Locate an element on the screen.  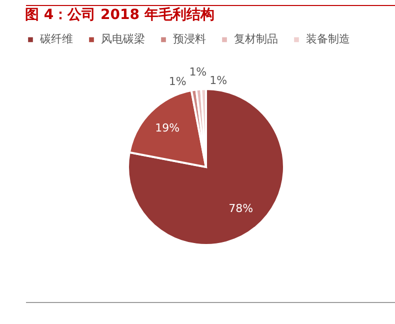
legend-label: 风电碳梁 is located at coordinates (123, 39).